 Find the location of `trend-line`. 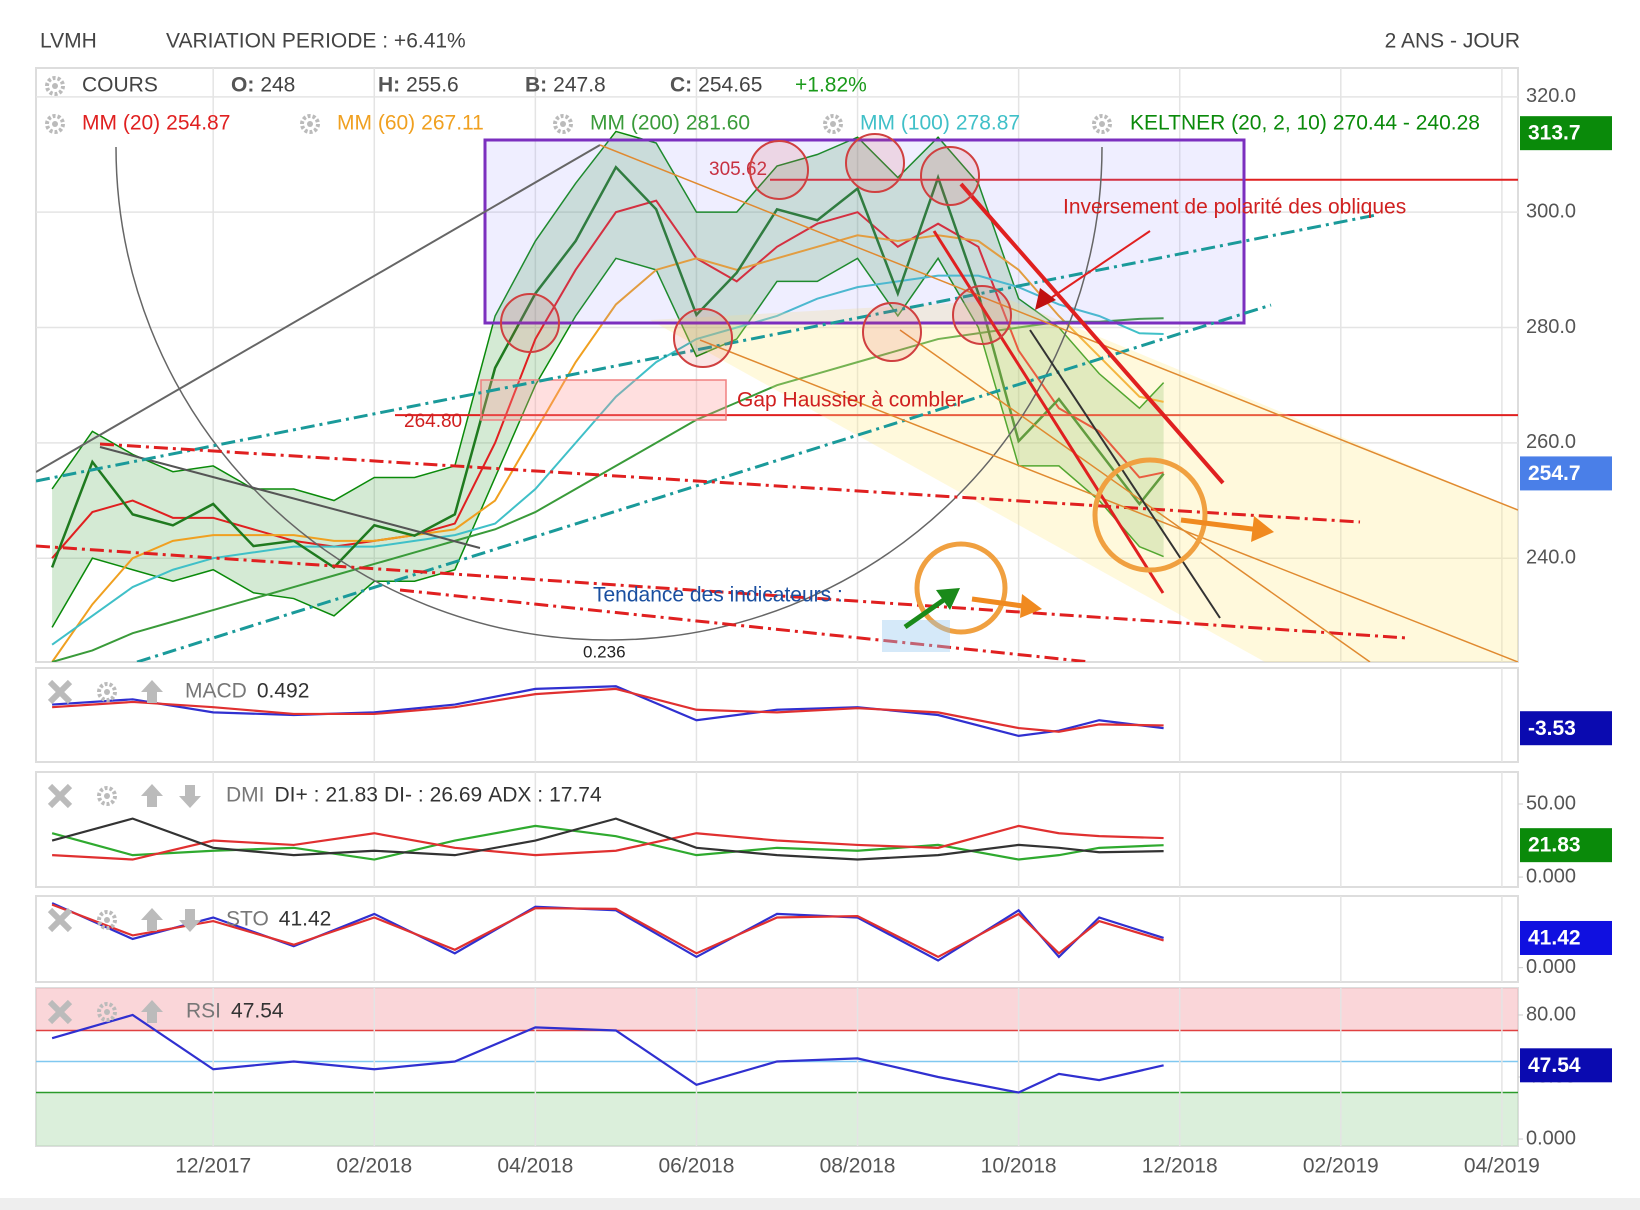

trend-line is located at coordinates (290, 497).